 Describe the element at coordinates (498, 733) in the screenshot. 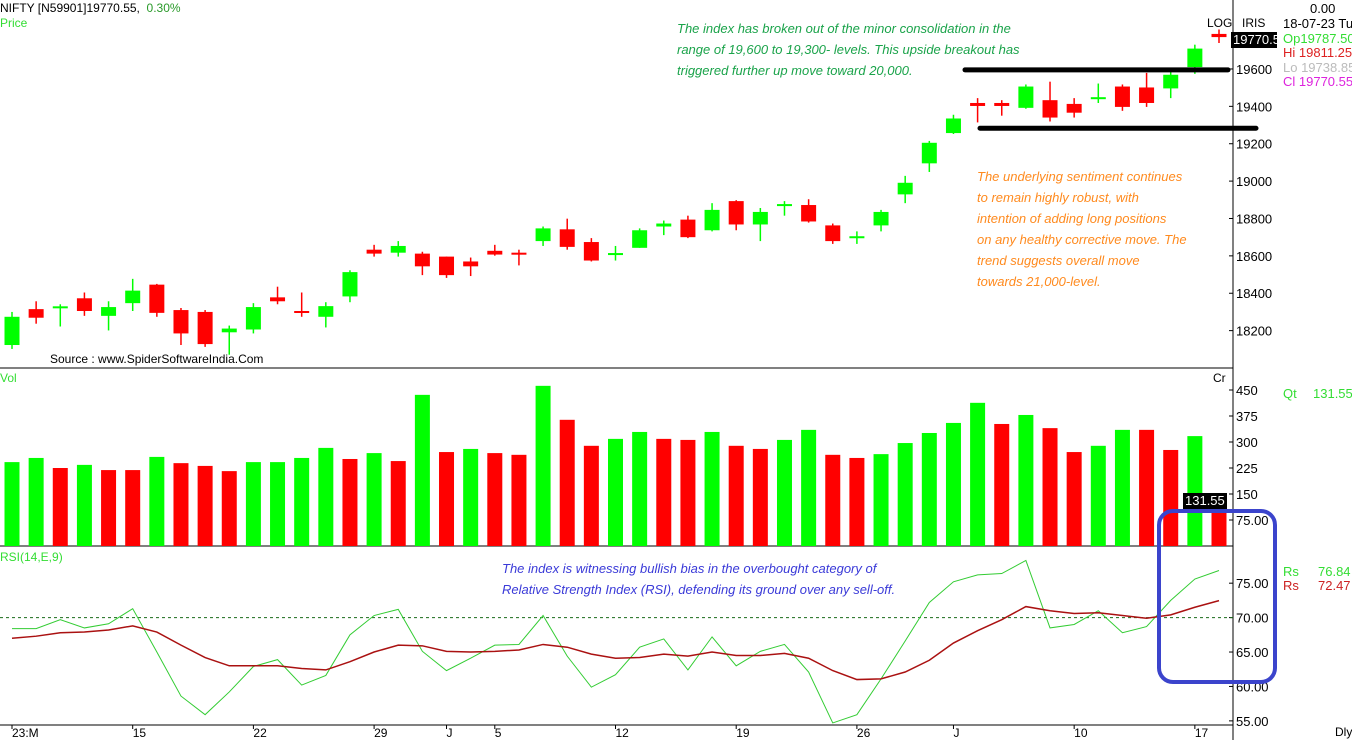

I see `date-tick-label: 5` at that location.